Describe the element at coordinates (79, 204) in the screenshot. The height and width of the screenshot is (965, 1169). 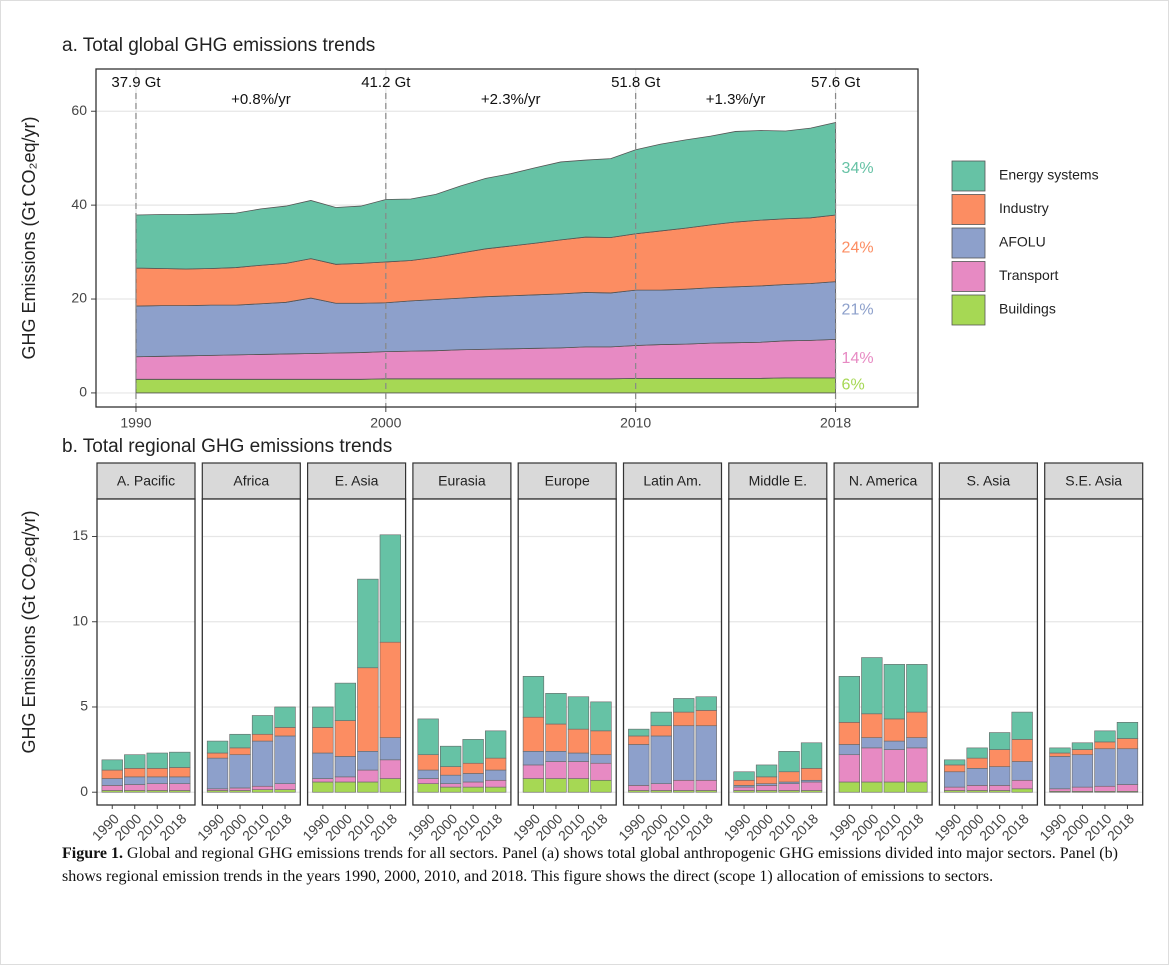
I see `y-tick-label: 40` at that location.